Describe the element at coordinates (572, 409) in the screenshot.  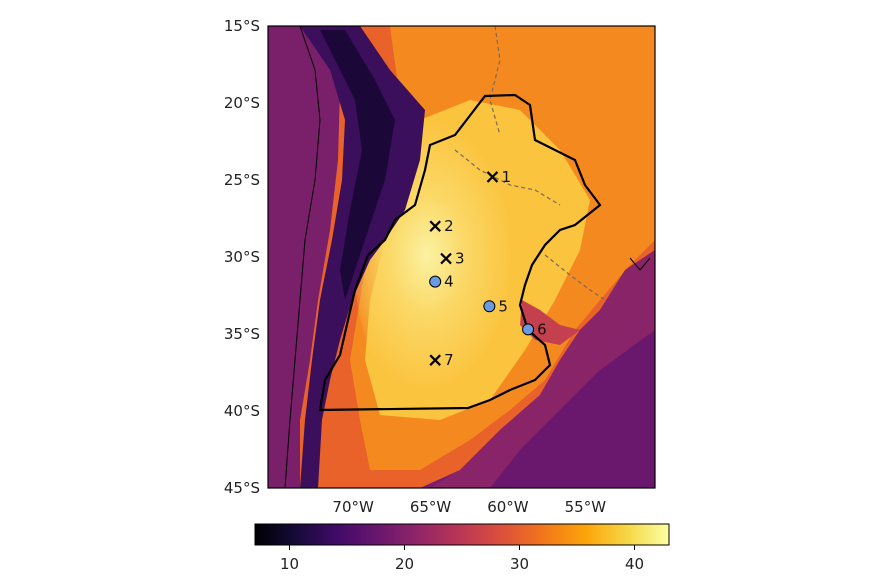
I see `atlantic-cool-area` at that location.